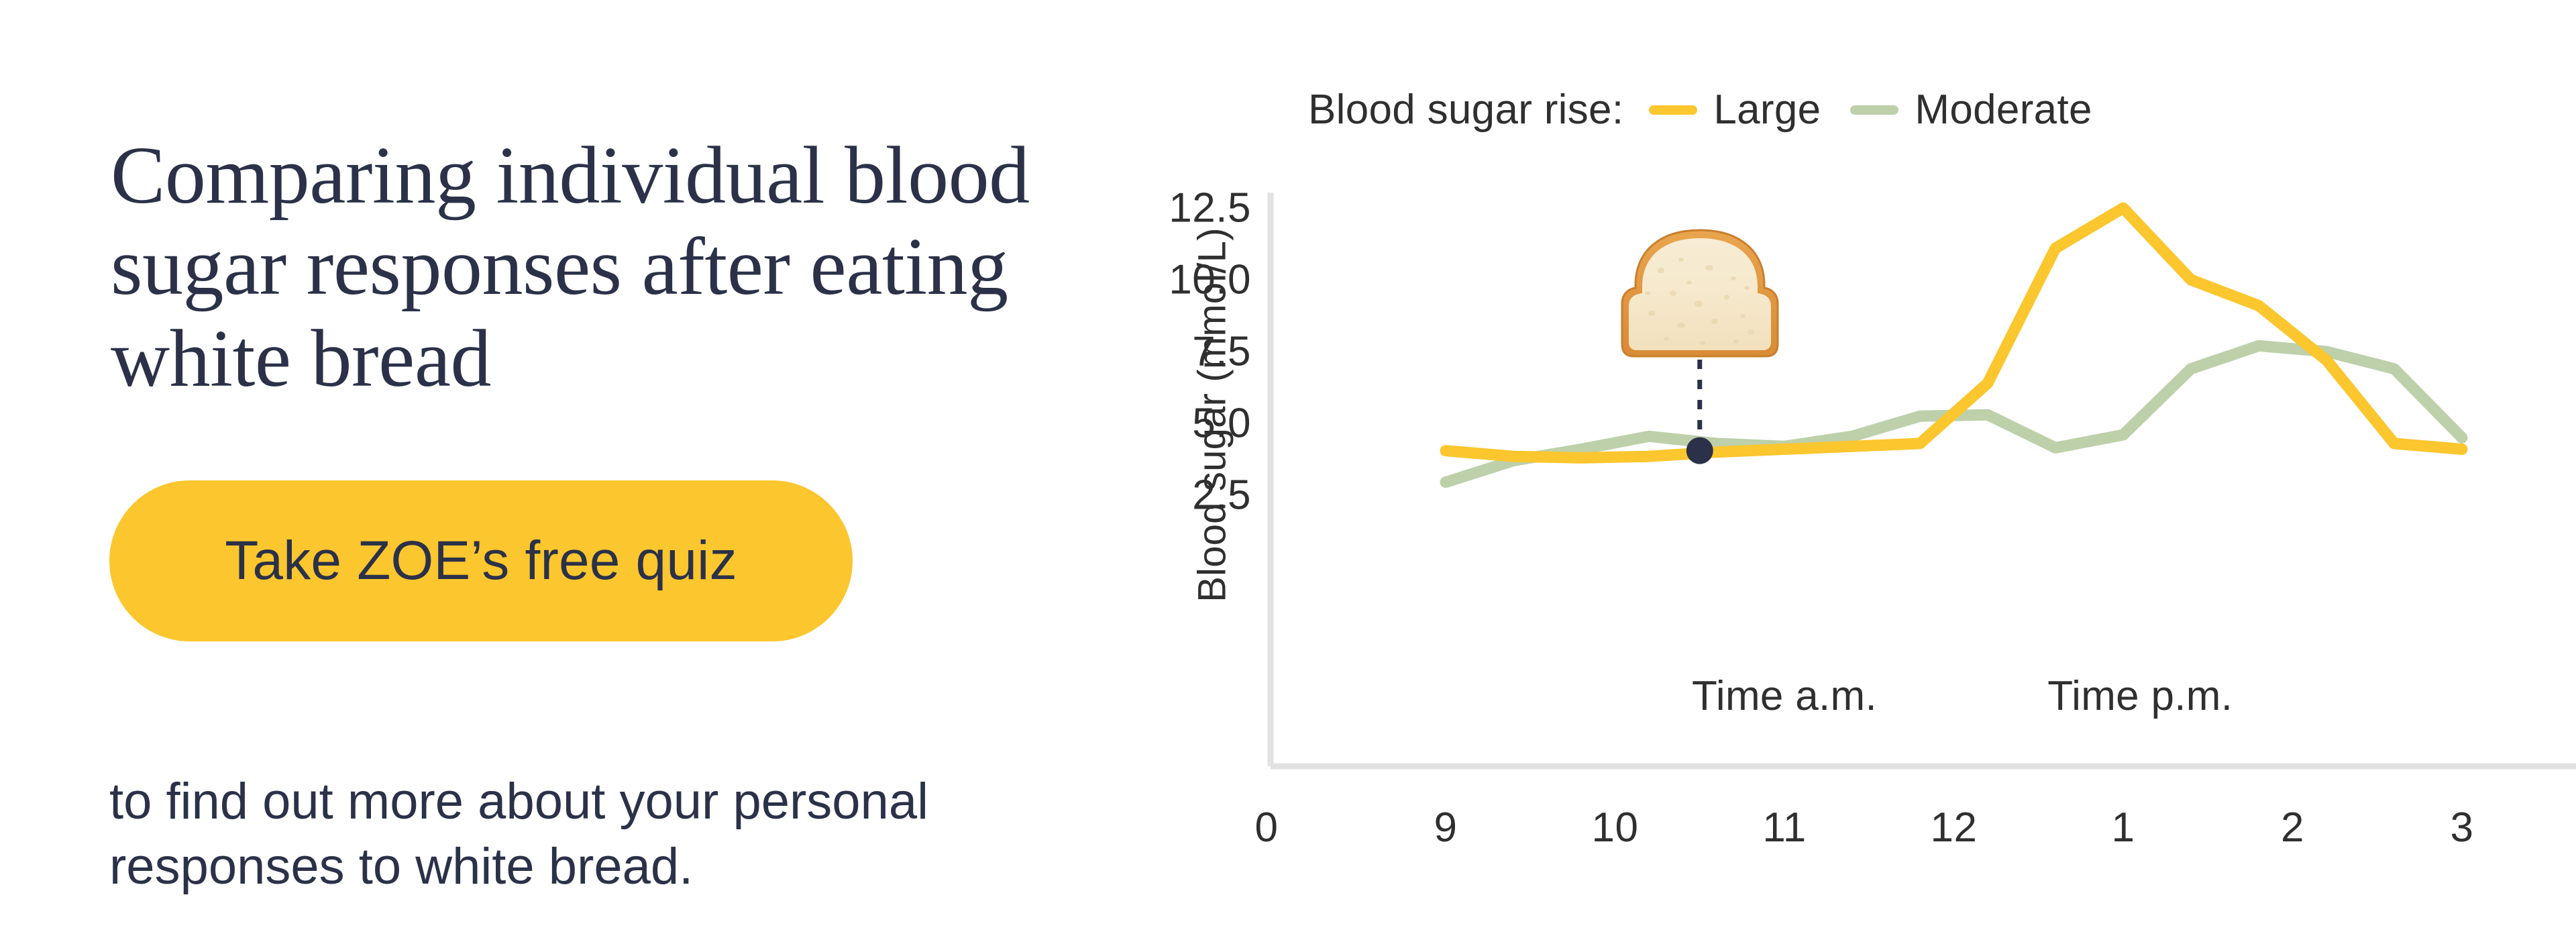 The width and height of the screenshot is (2576, 940). What do you see at coordinates (1784, 827) in the screenshot?
I see `x-axis-tick-label: 11` at bounding box center [1784, 827].